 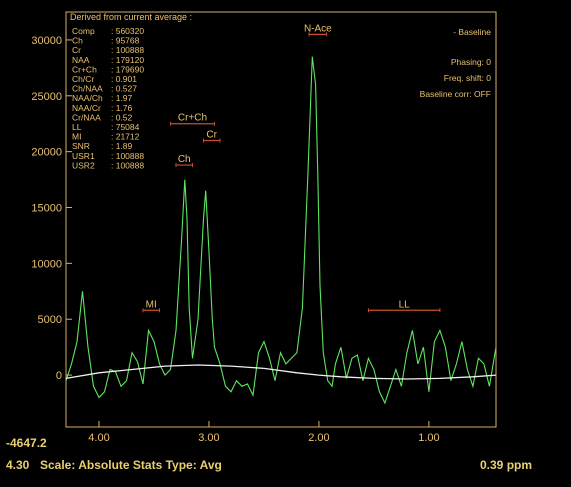 What do you see at coordinates (98, 438) in the screenshot?
I see `x-tick-label: 4.00` at bounding box center [98, 438].